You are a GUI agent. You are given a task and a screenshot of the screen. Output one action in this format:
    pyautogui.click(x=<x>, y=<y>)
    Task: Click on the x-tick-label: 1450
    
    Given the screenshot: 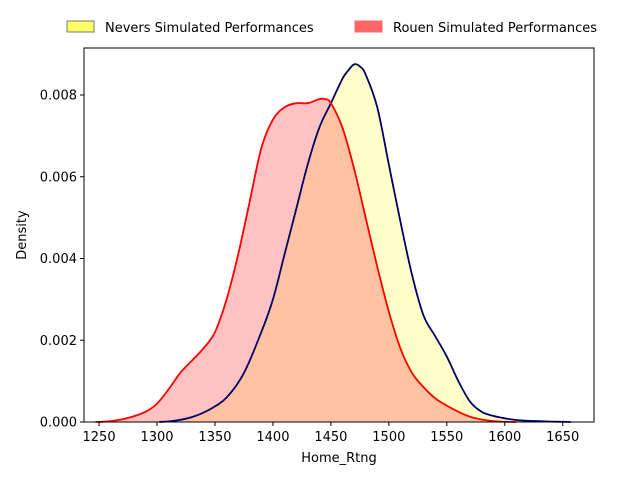 What is the action you would take?
    pyautogui.click(x=330, y=437)
    